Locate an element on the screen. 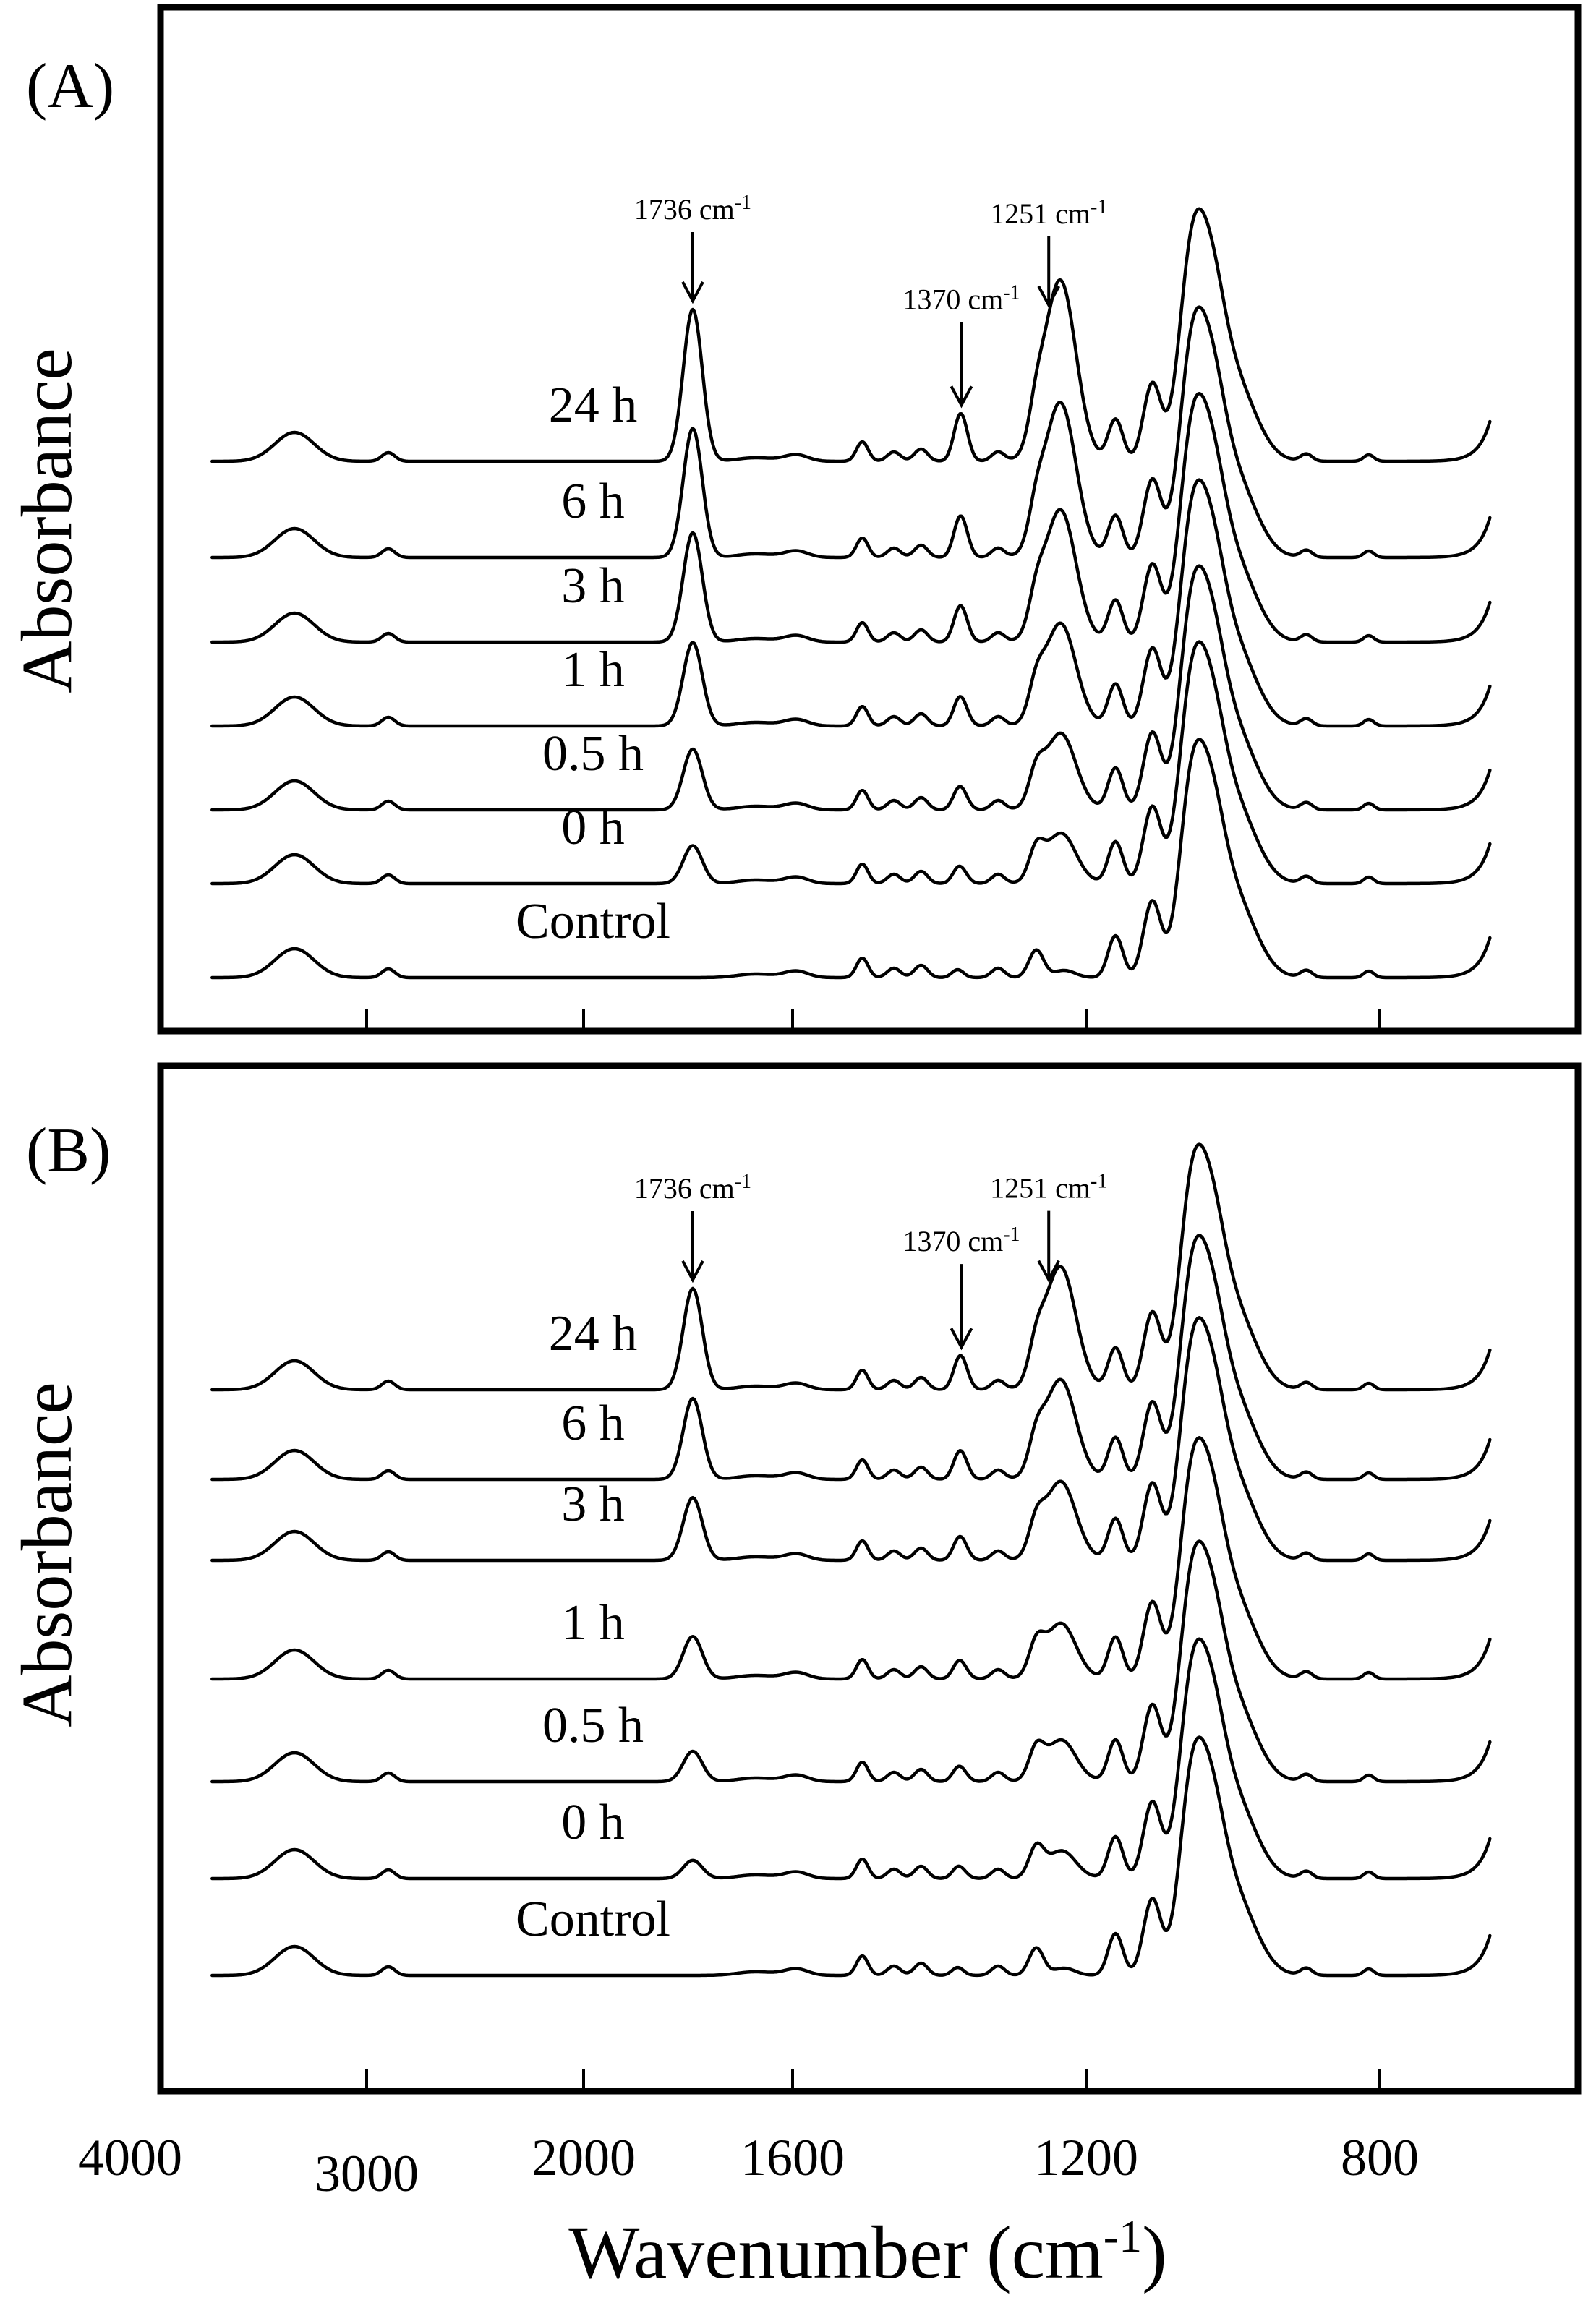 Image resolution: width=1596 pixels, height=2316 pixels. panel-b-label: (B) is located at coordinates (68, 1151).